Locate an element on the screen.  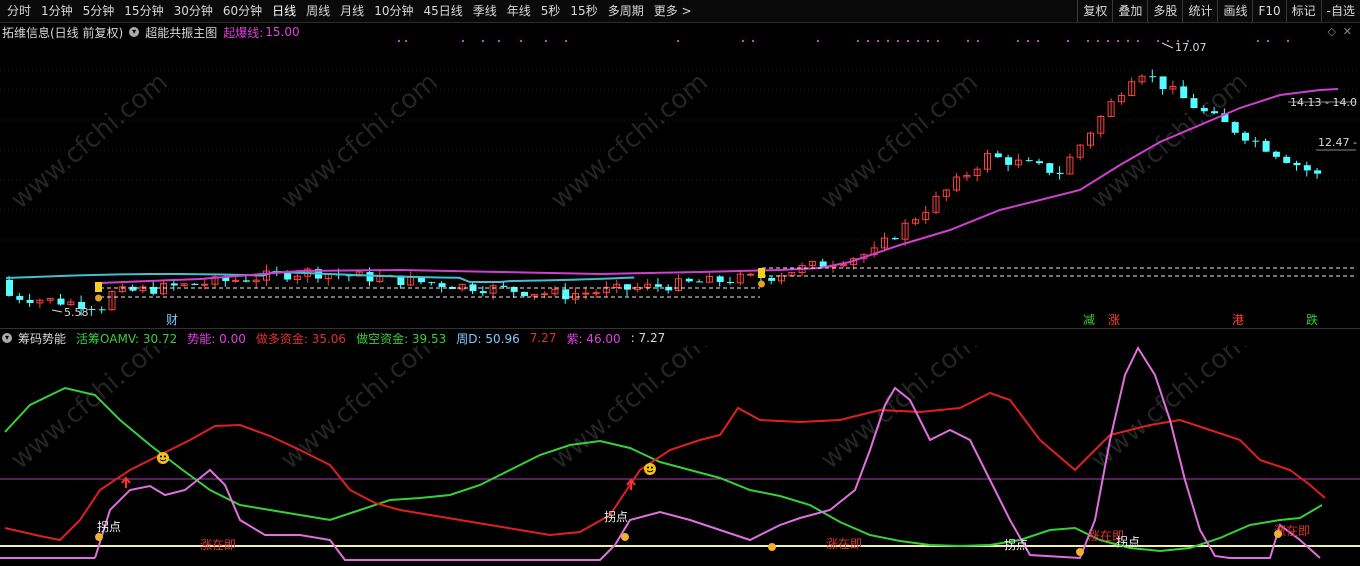
signal-coin-icon is located at coordinates (761, 284).